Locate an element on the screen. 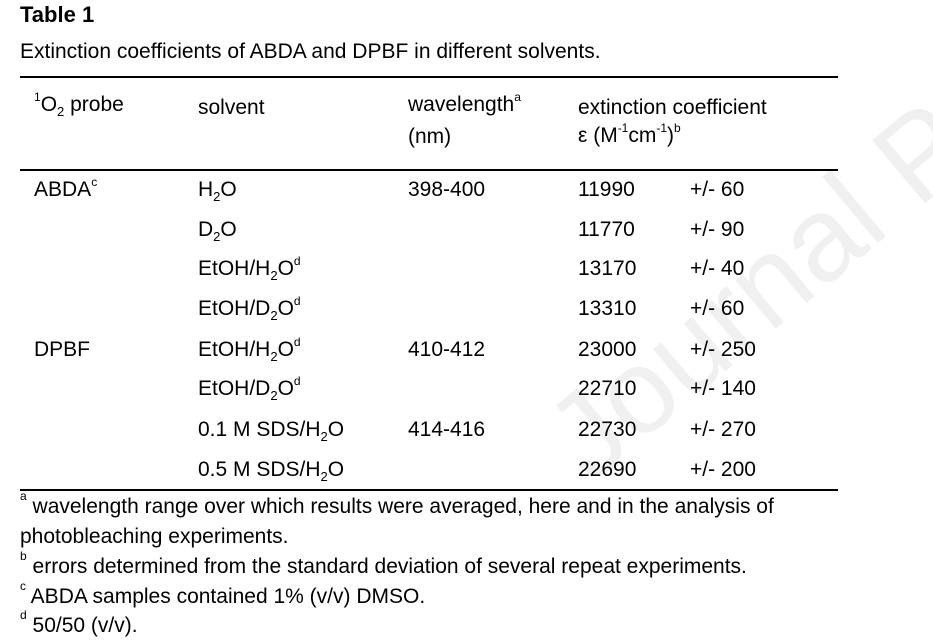 Image resolution: width=933 pixels, height=644 pixels. top-rule is located at coordinates (429, 77).